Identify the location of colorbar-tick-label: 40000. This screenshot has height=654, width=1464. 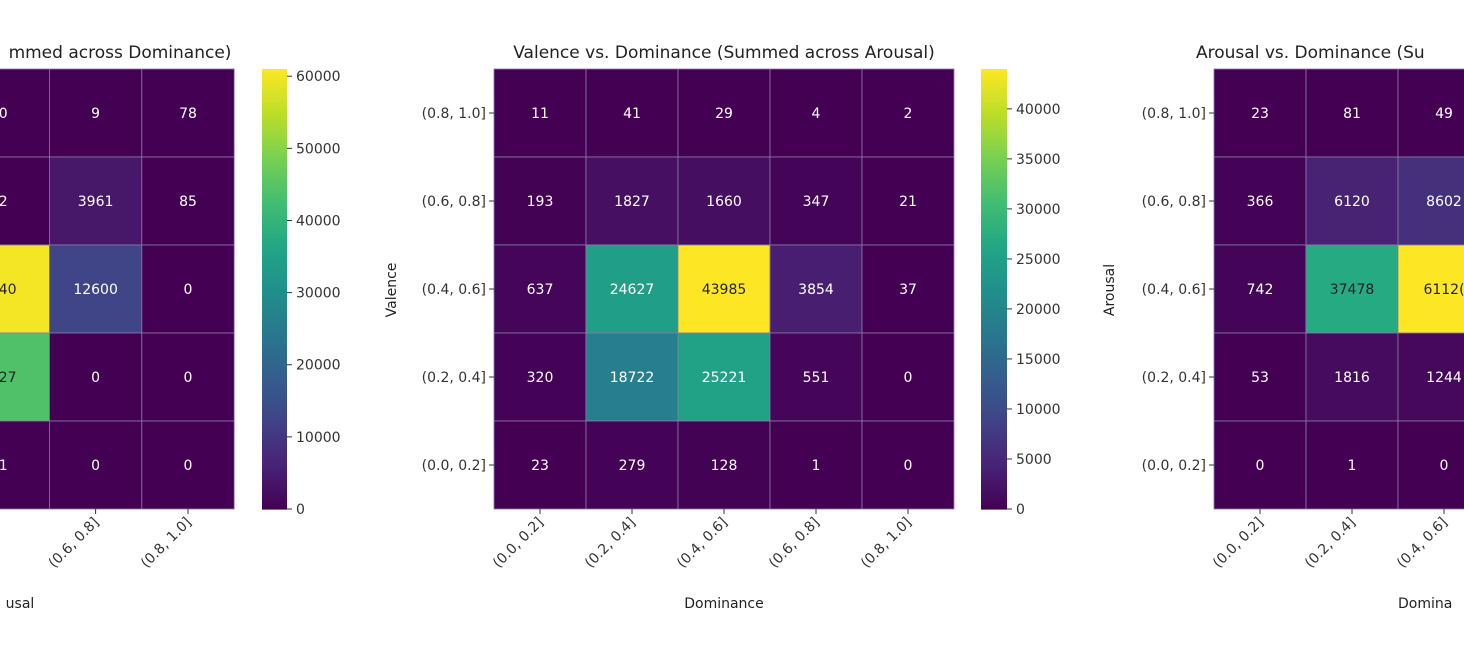
(1038, 110).